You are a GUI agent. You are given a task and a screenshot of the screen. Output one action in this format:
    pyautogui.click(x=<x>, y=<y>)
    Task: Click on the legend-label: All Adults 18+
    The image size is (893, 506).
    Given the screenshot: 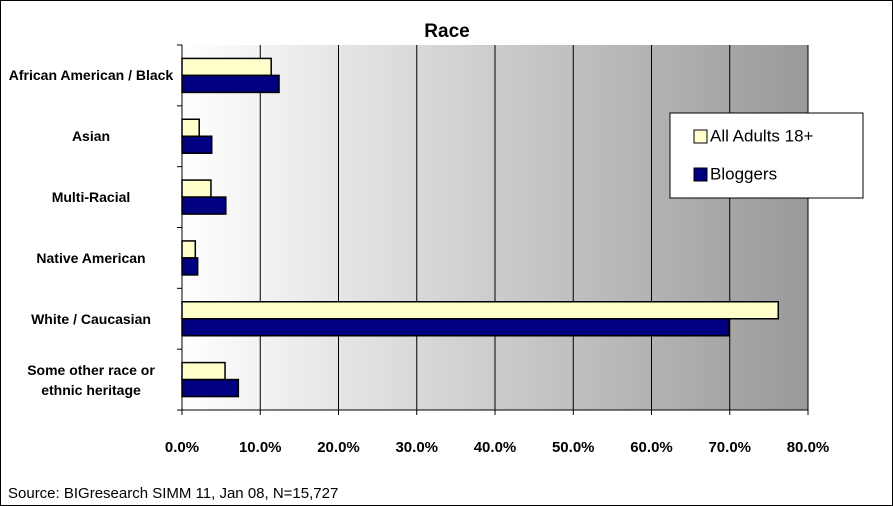 What is the action you would take?
    pyautogui.click(x=762, y=135)
    